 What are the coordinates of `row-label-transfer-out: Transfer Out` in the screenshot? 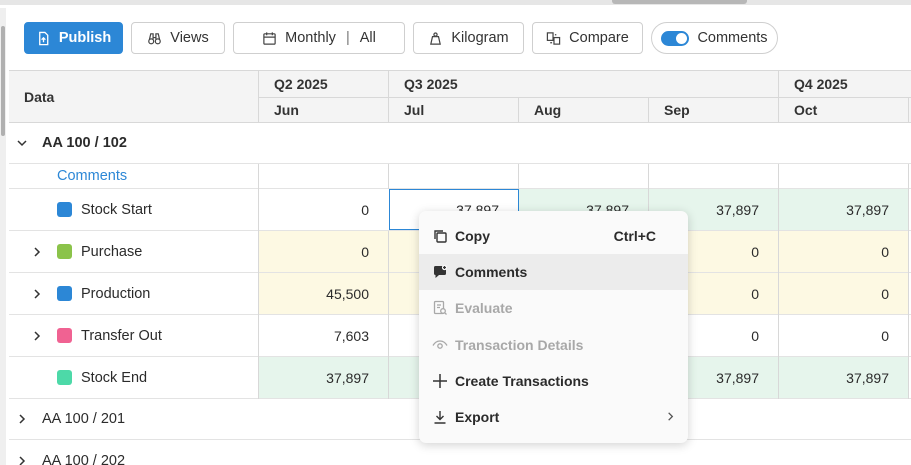 It's located at (109, 335).